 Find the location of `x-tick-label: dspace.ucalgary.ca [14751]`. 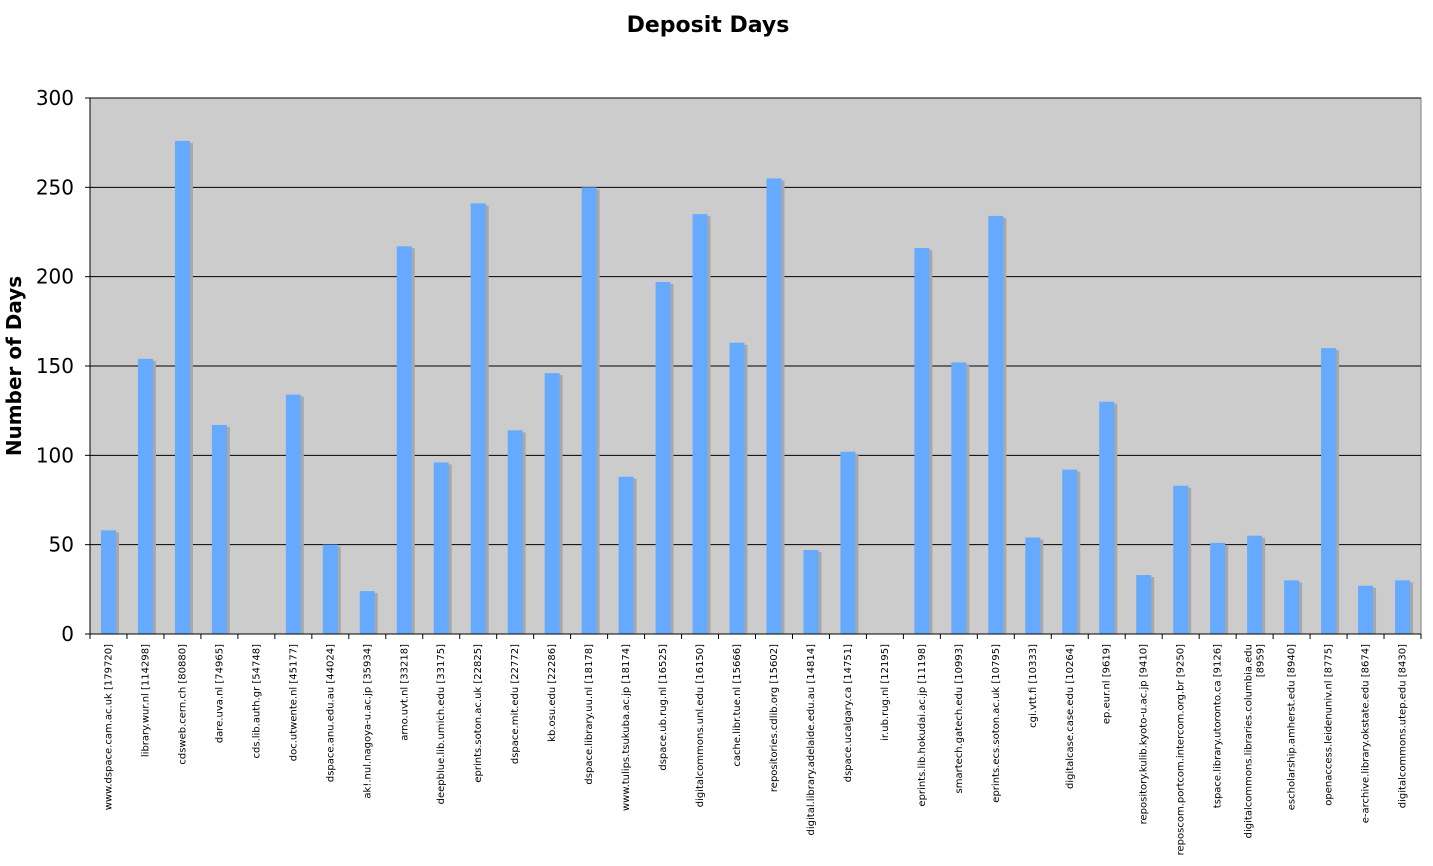

x-tick-label: dspace.ucalgary.ca [14751] is located at coordinates (848, 713).